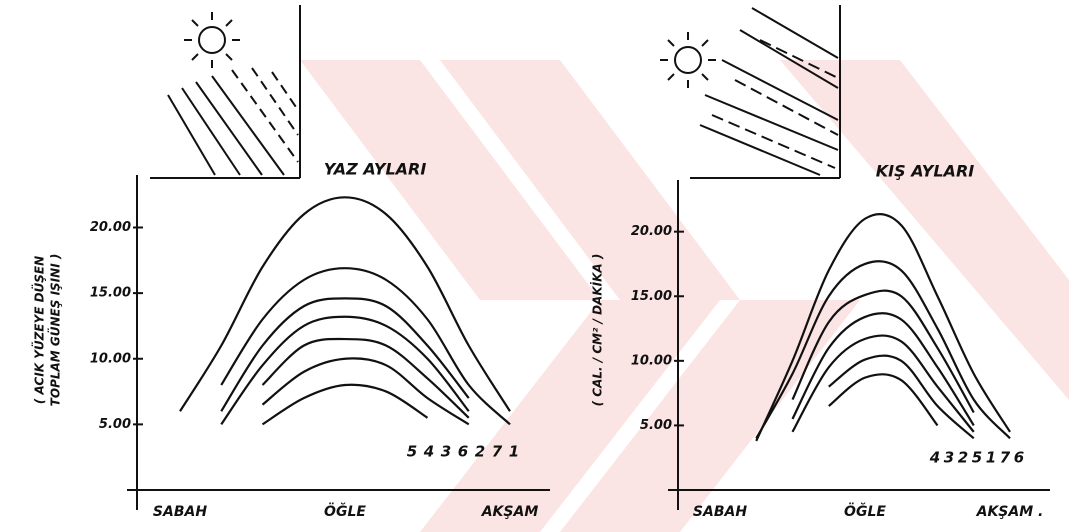  I want to click on x-tick-label: AKŞAM, so click(510, 512).